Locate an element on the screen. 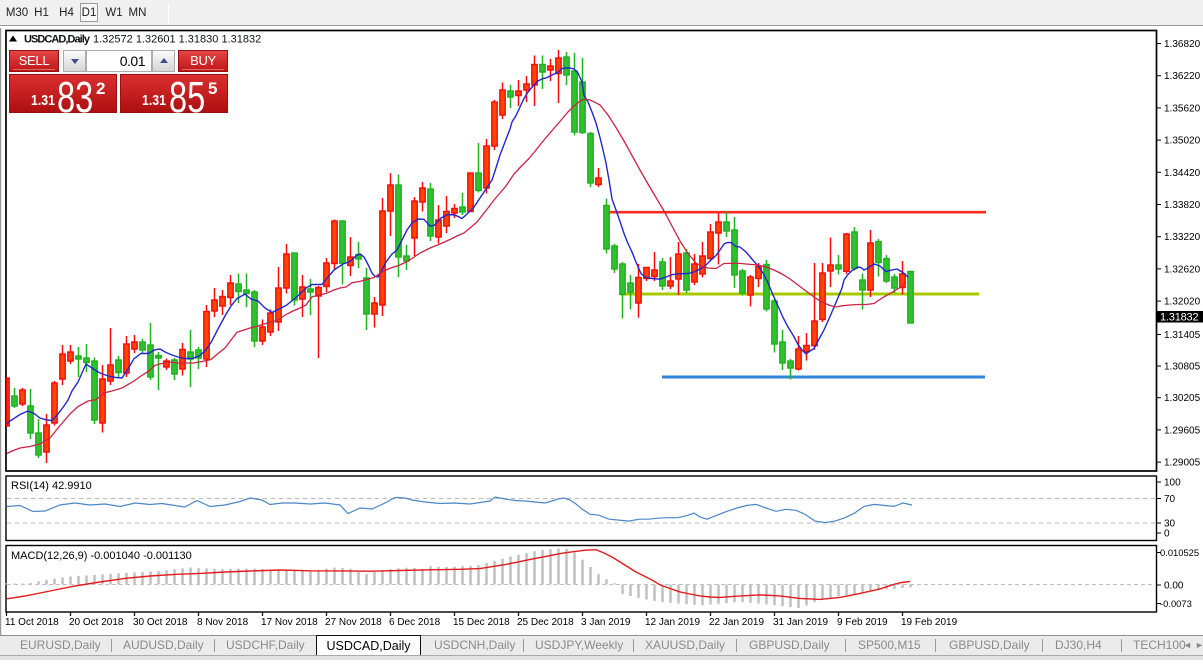 This screenshot has height=665, width=1203. svg-text: 20 Oct 2018 is located at coordinates (96, 622).